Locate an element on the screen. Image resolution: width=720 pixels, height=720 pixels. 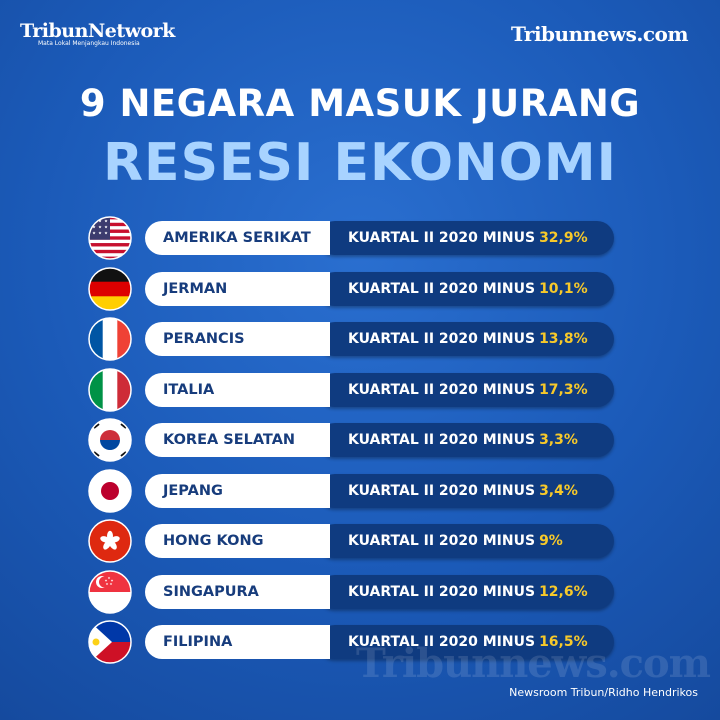
country-name: JEPANG is located at coordinates (193, 490).